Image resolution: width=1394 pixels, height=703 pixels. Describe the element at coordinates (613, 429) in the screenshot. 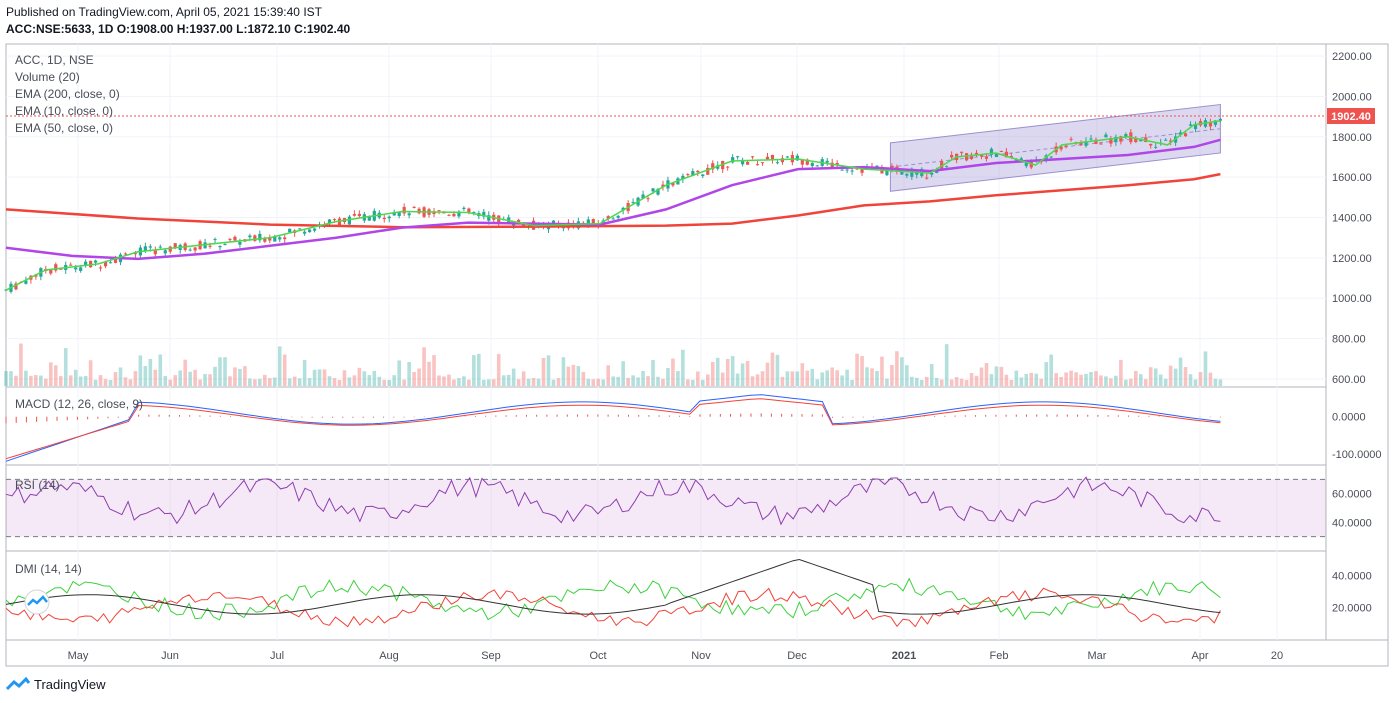

I see `signal-line` at that location.